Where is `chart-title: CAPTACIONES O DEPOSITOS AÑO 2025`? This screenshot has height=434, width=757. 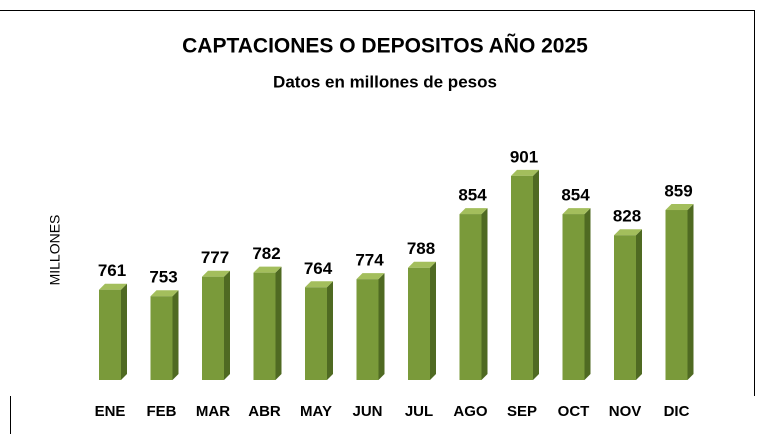
chart-title: CAPTACIONES O DEPOSITOS AÑO 2025 is located at coordinates (385, 46).